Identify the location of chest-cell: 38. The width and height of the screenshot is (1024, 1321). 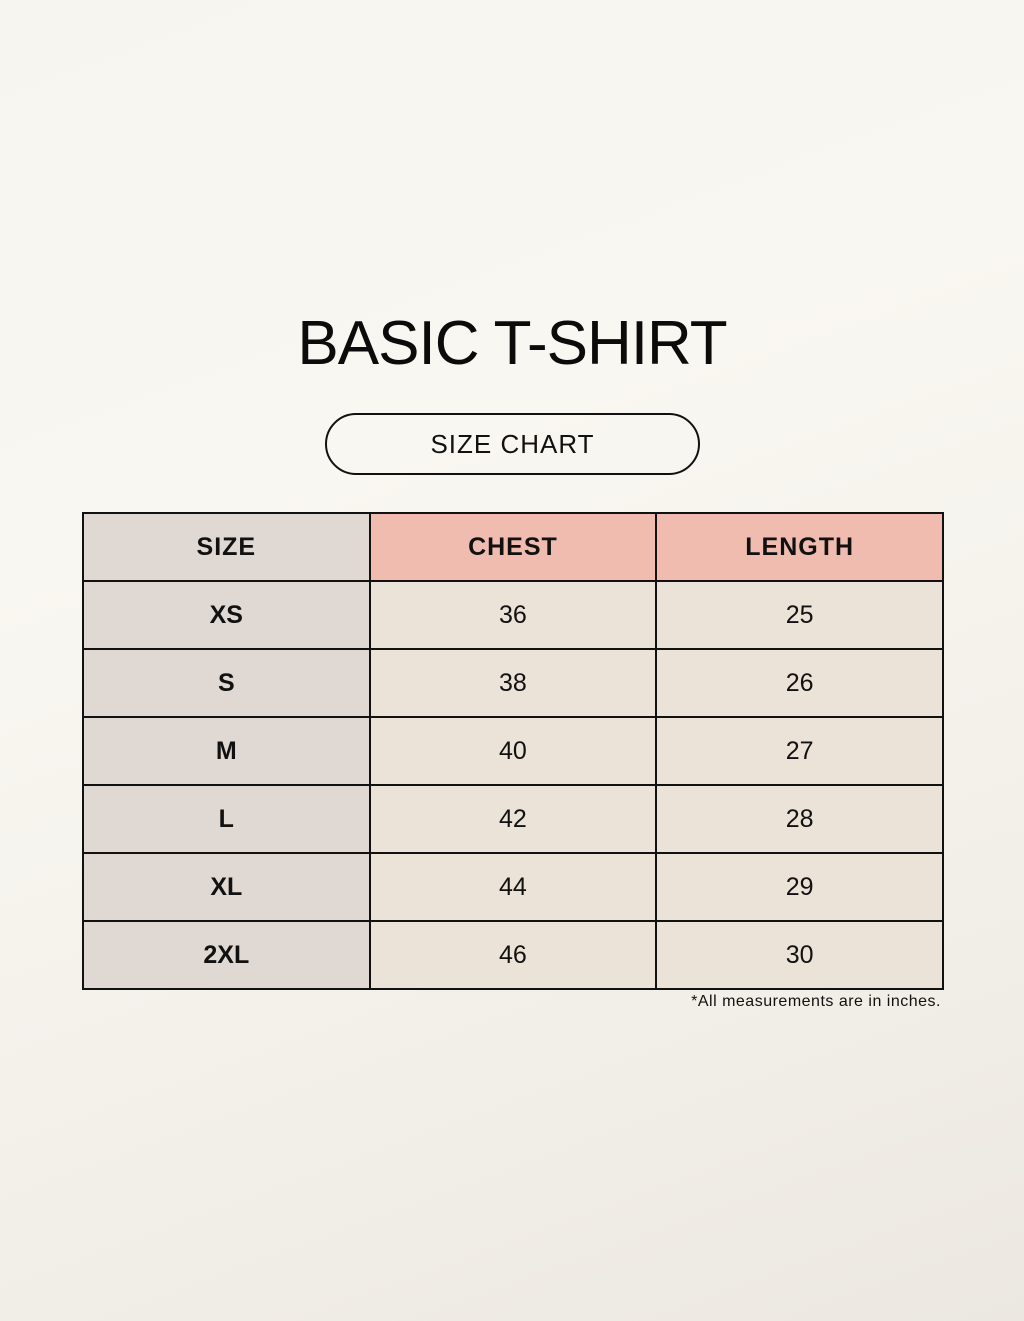
(513, 683).